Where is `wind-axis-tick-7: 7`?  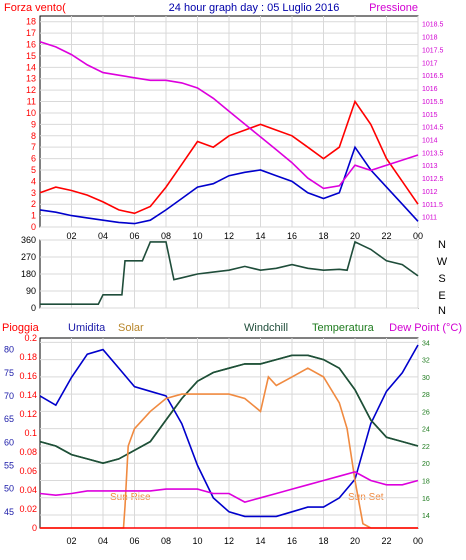 wind-axis-tick-7: 7 is located at coordinates (33, 147).